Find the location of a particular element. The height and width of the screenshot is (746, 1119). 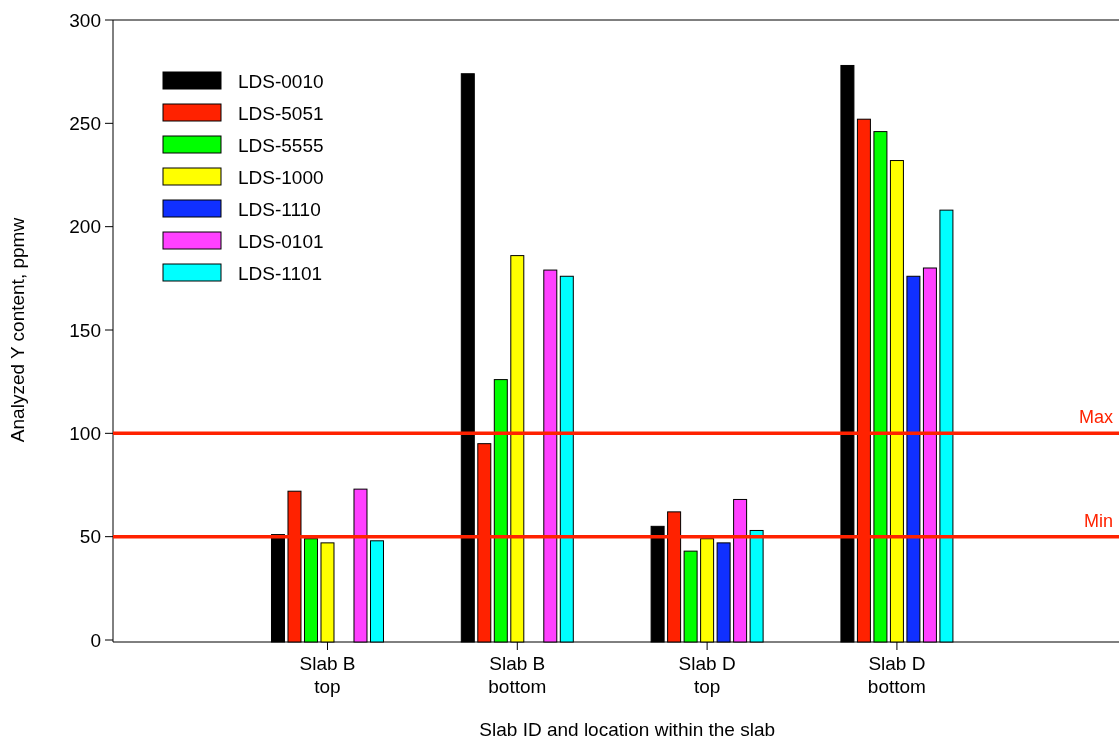

legend-label: LDS-5051 is located at coordinates (281, 113).